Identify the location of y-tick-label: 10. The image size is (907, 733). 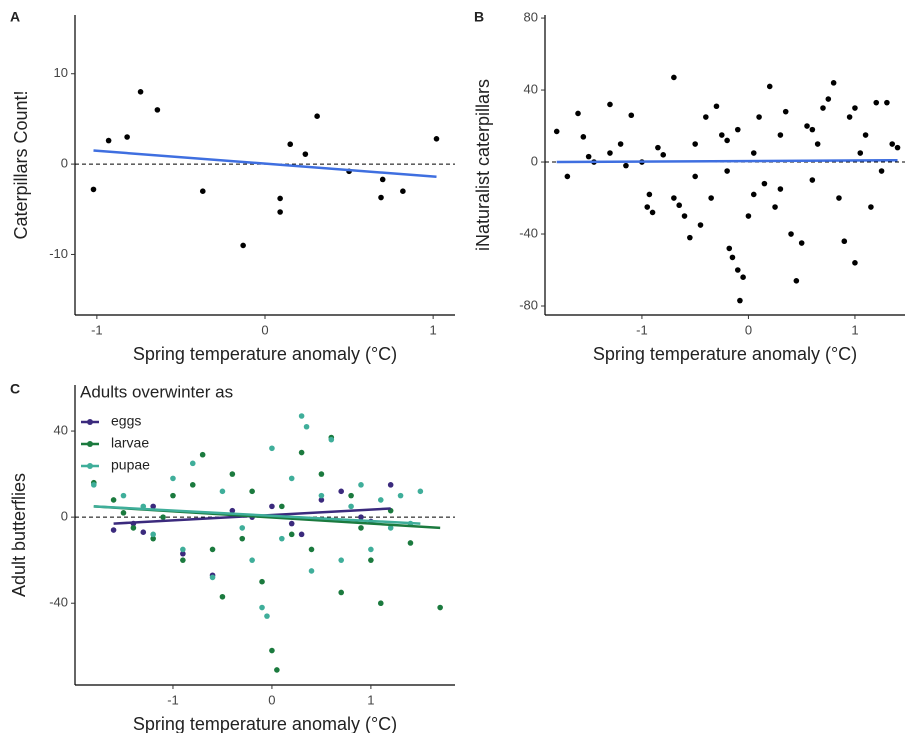
(61, 72).